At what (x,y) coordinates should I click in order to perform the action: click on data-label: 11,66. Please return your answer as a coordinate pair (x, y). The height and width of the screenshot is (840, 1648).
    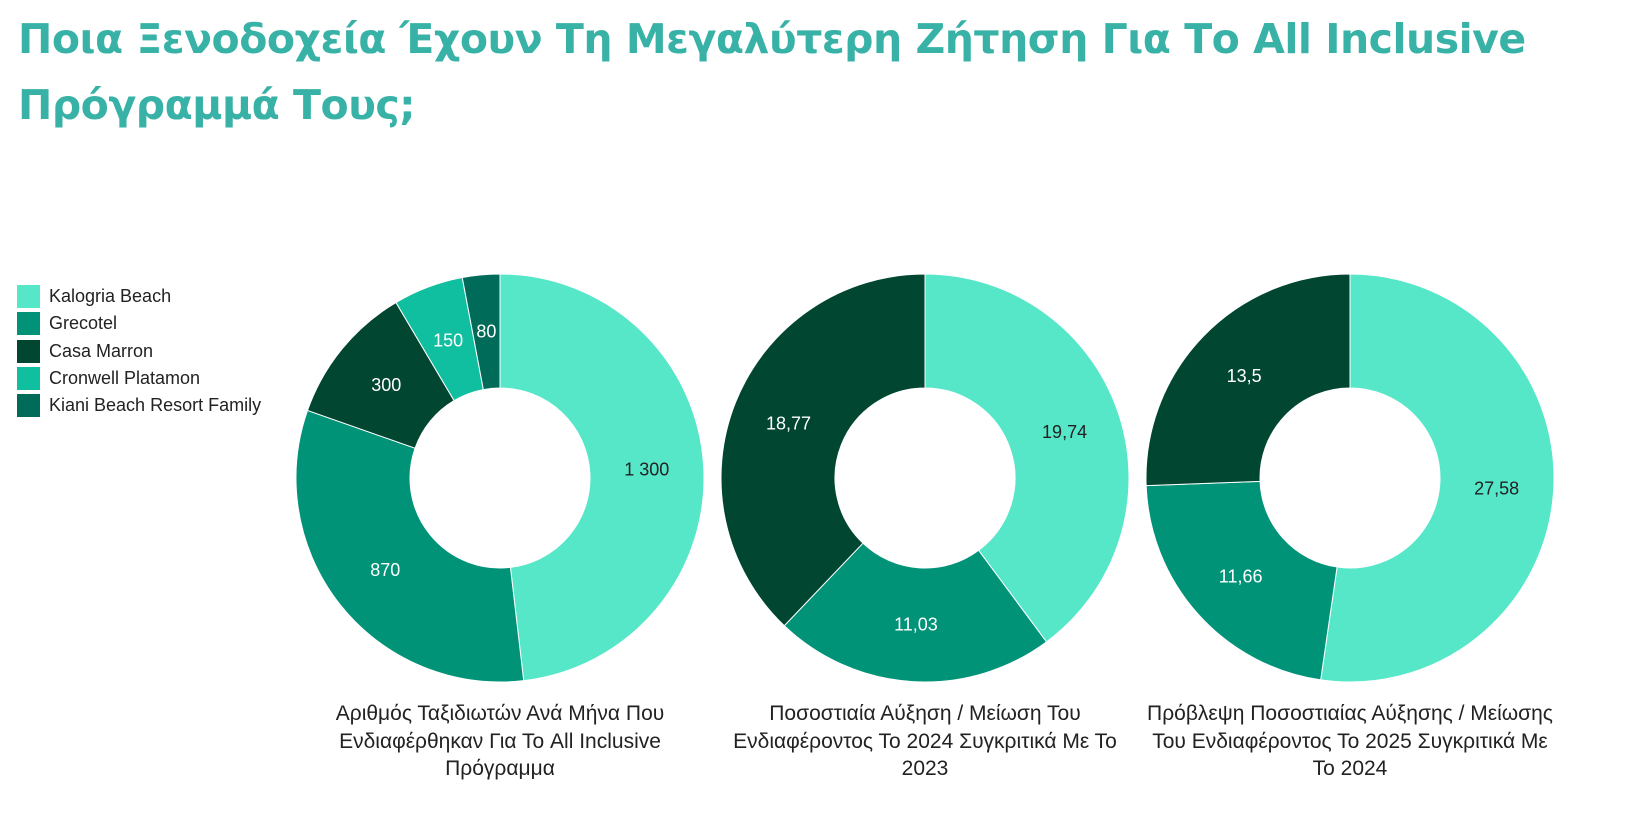
    Looking at the image, I should click on (1241, 576).